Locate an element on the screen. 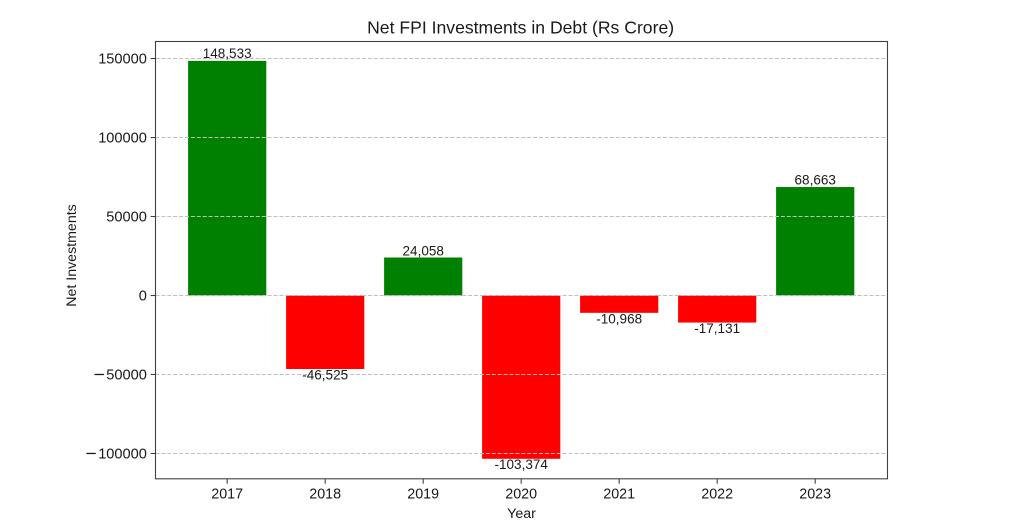 This screenshot has width=1024, height=531. svg-text:Net FPI Investments in Debt (R: Net FPI Investments in Debt (Rs Crore) is located at coordinates (520, 28).